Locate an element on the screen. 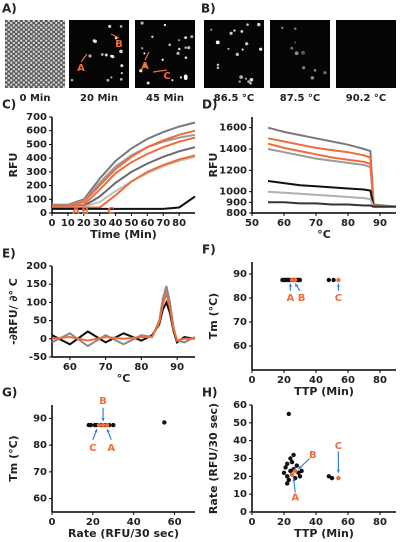  panel-label: D) is located at coordinates (209, 105).